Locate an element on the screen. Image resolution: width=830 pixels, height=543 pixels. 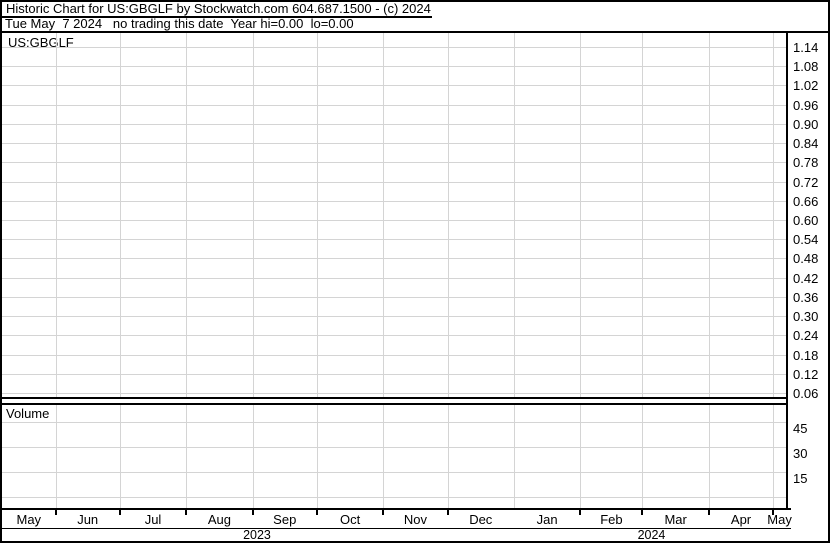
volume-bottom-border is located at coordinates (395, 509).